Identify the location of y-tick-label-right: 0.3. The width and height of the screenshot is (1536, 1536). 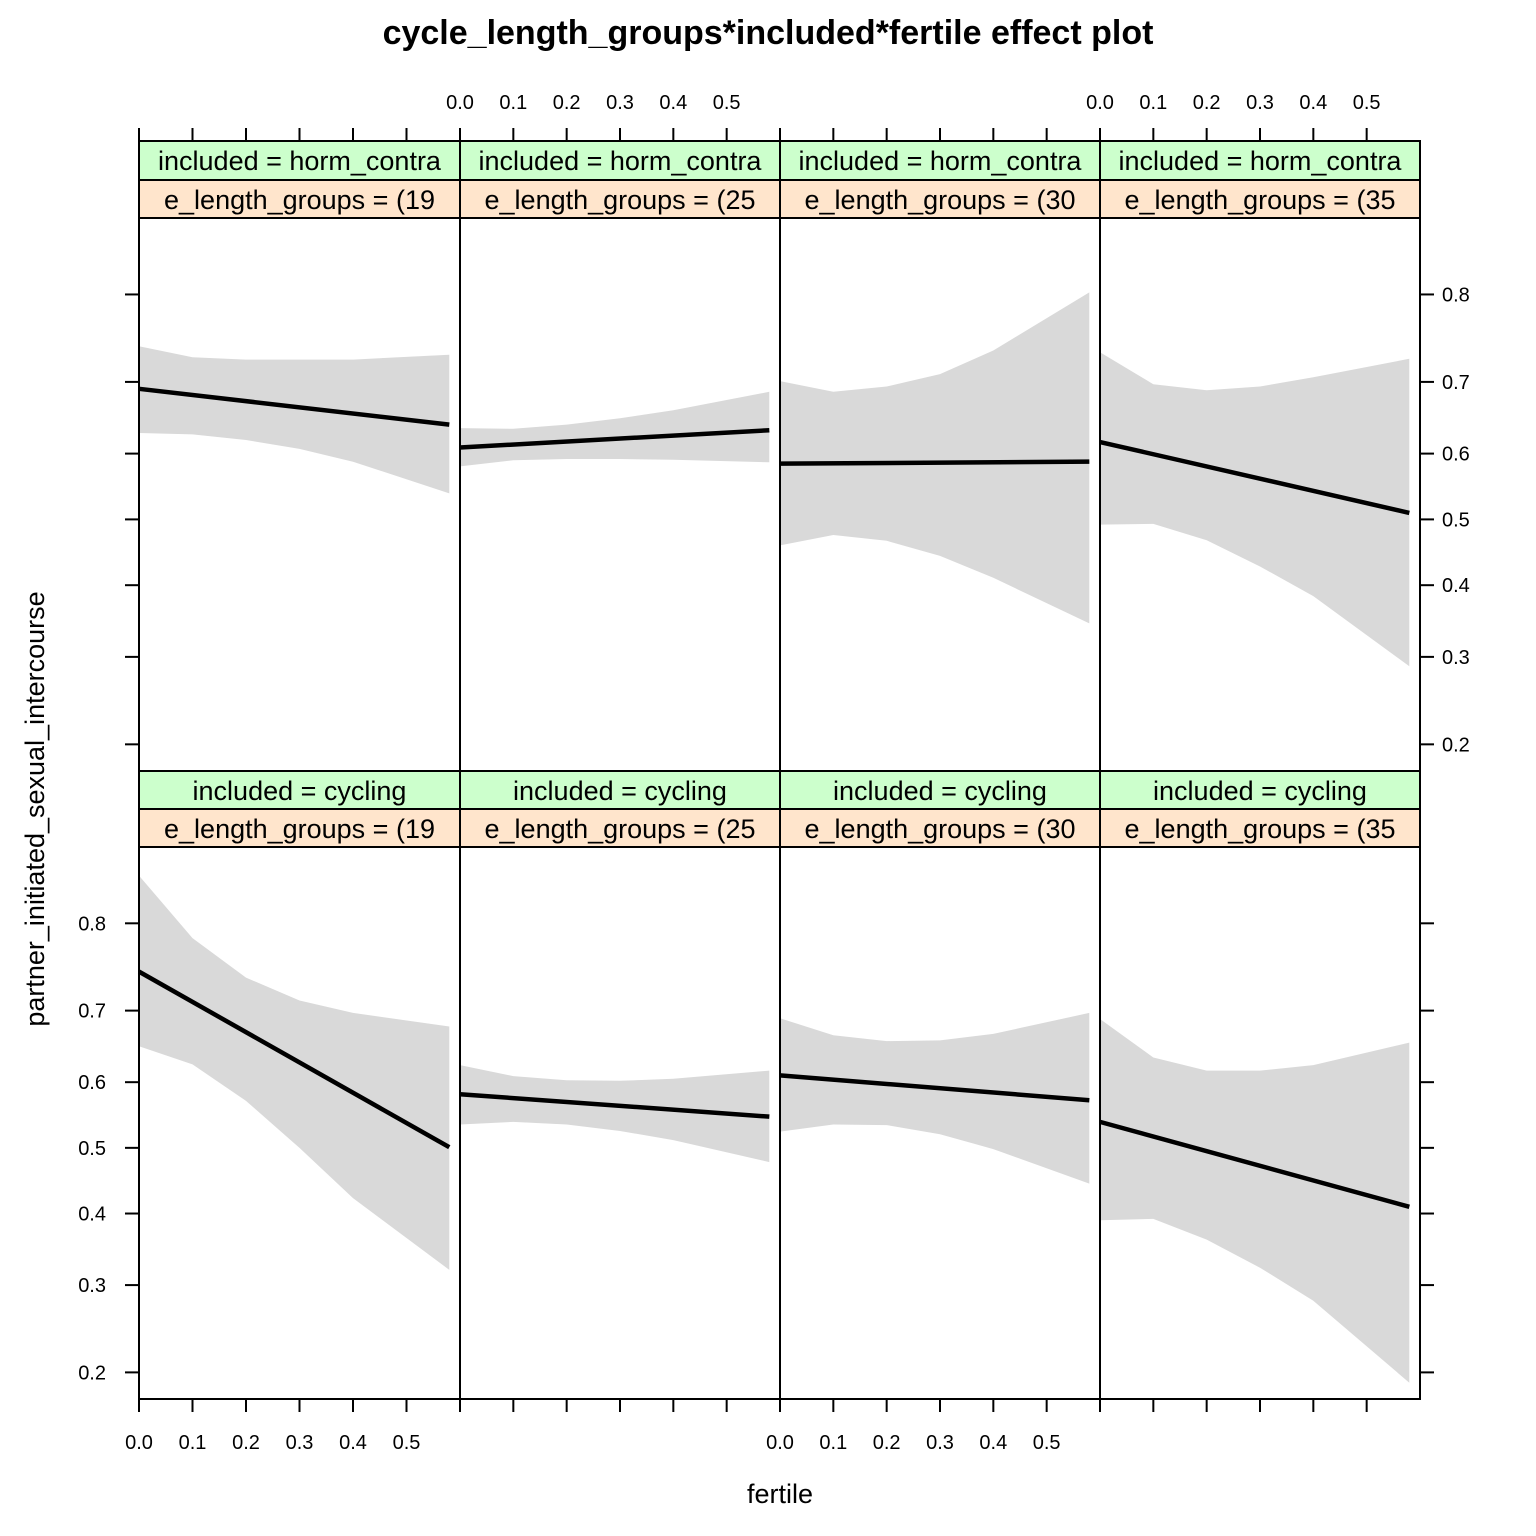
(1456, 658).